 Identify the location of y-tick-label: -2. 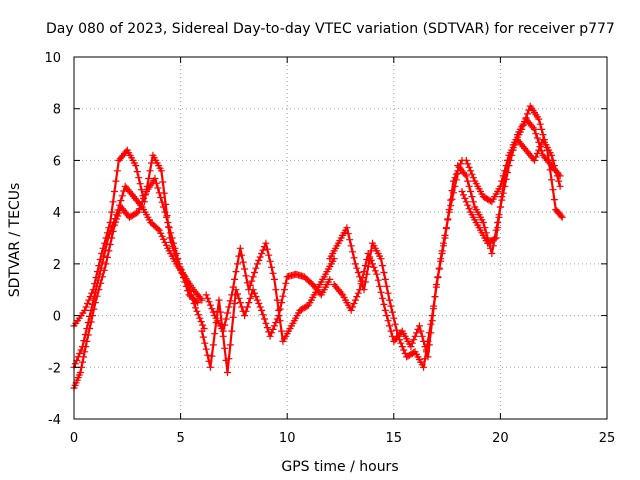
(54, 368).